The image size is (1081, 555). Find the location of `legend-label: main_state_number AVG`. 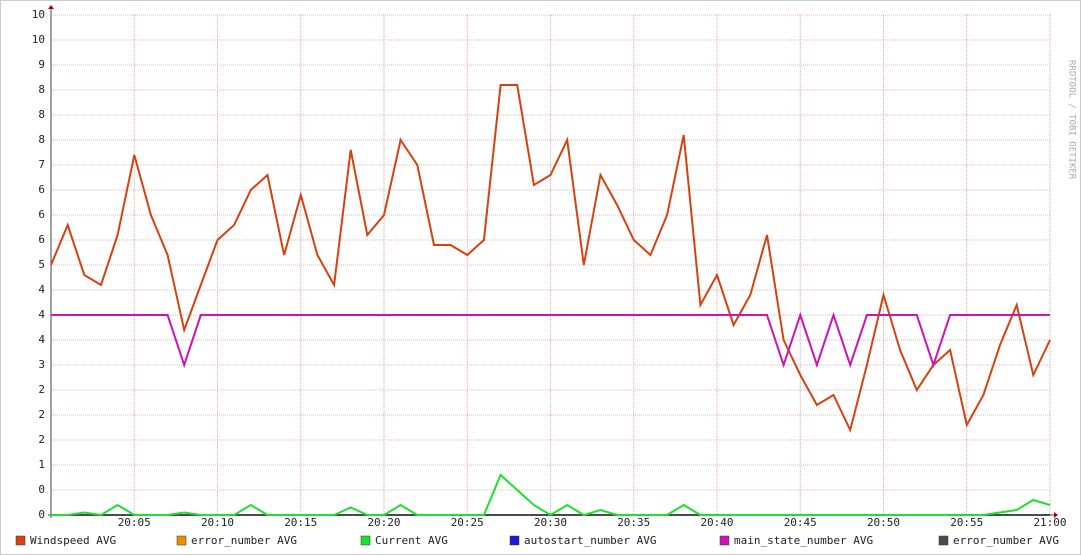

legend-label: main_state_number AVG is located at coordinates (803, 540).